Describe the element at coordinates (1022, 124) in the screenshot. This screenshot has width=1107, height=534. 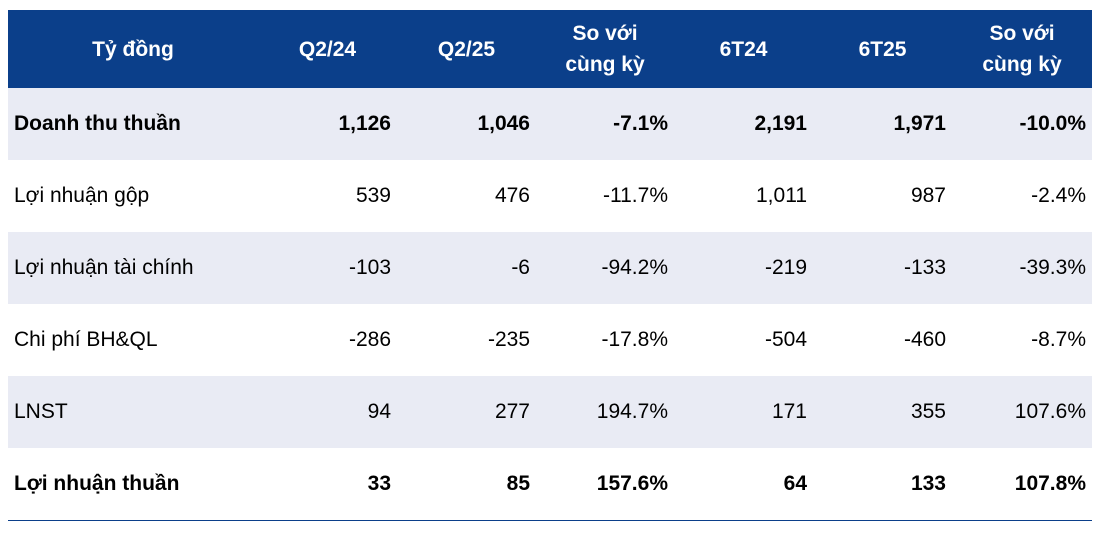
I see `cell-value: -10.0%` at that location.